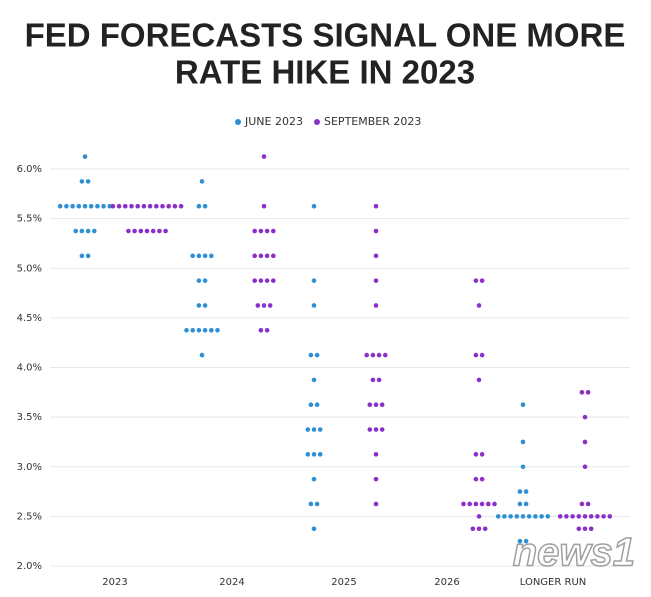 The height and width of the screenshot is (597, 651). What do you see at coordinates (231, 582) in the screenshot?
I see `x-tick-label: 2024` at bounding box center [231, 582].